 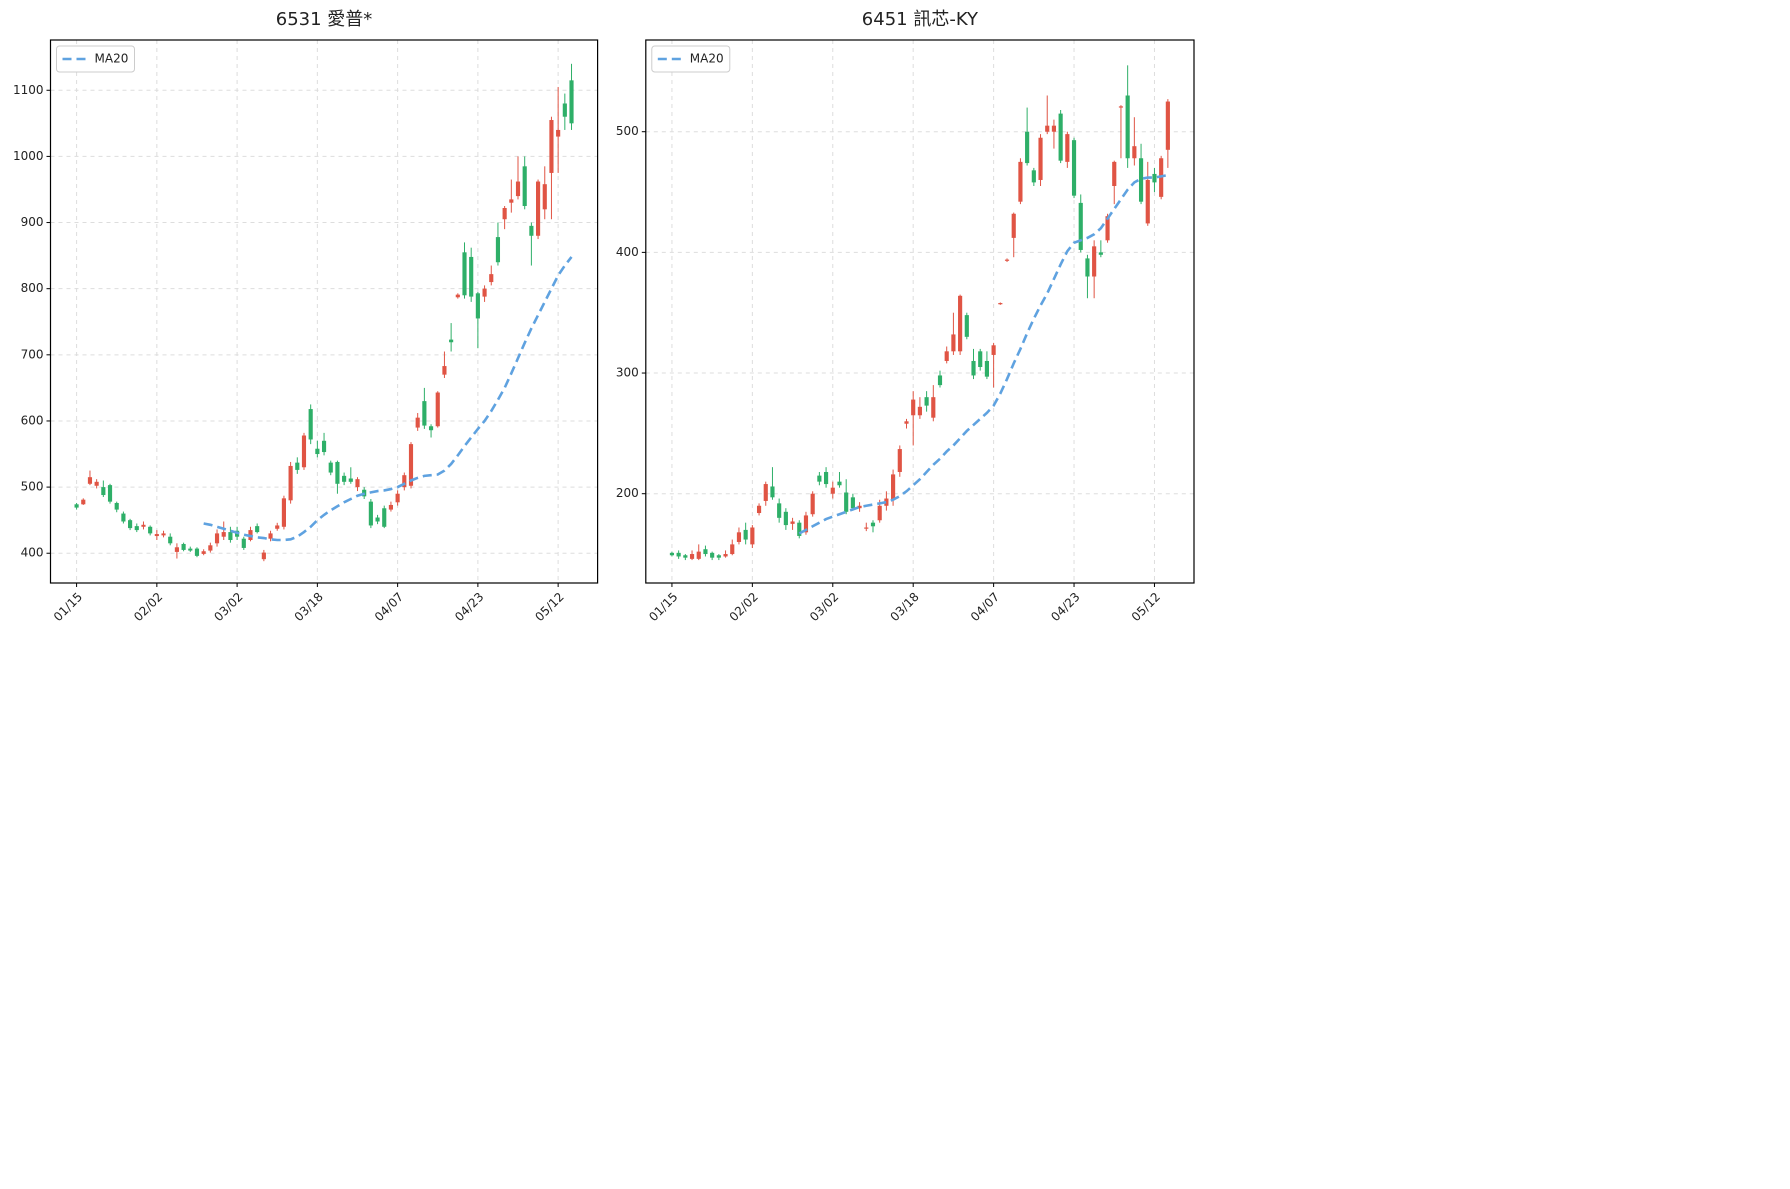 I want to click on ma-line, so click(x=983, y=354).